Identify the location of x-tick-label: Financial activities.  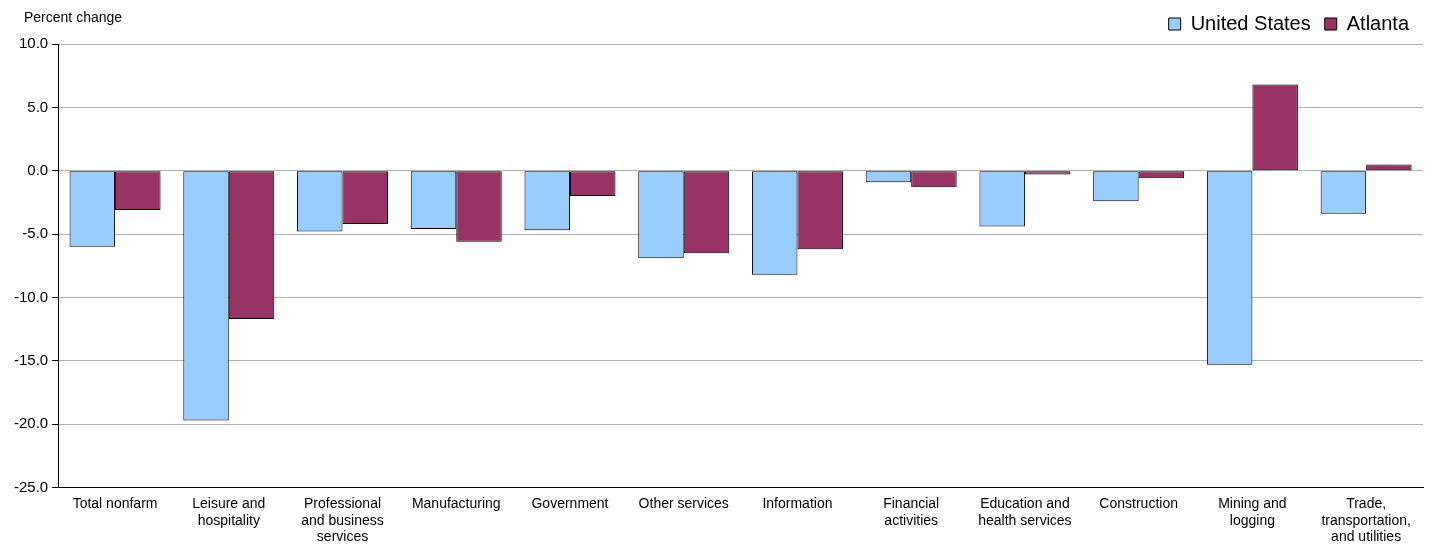
(911, 511).